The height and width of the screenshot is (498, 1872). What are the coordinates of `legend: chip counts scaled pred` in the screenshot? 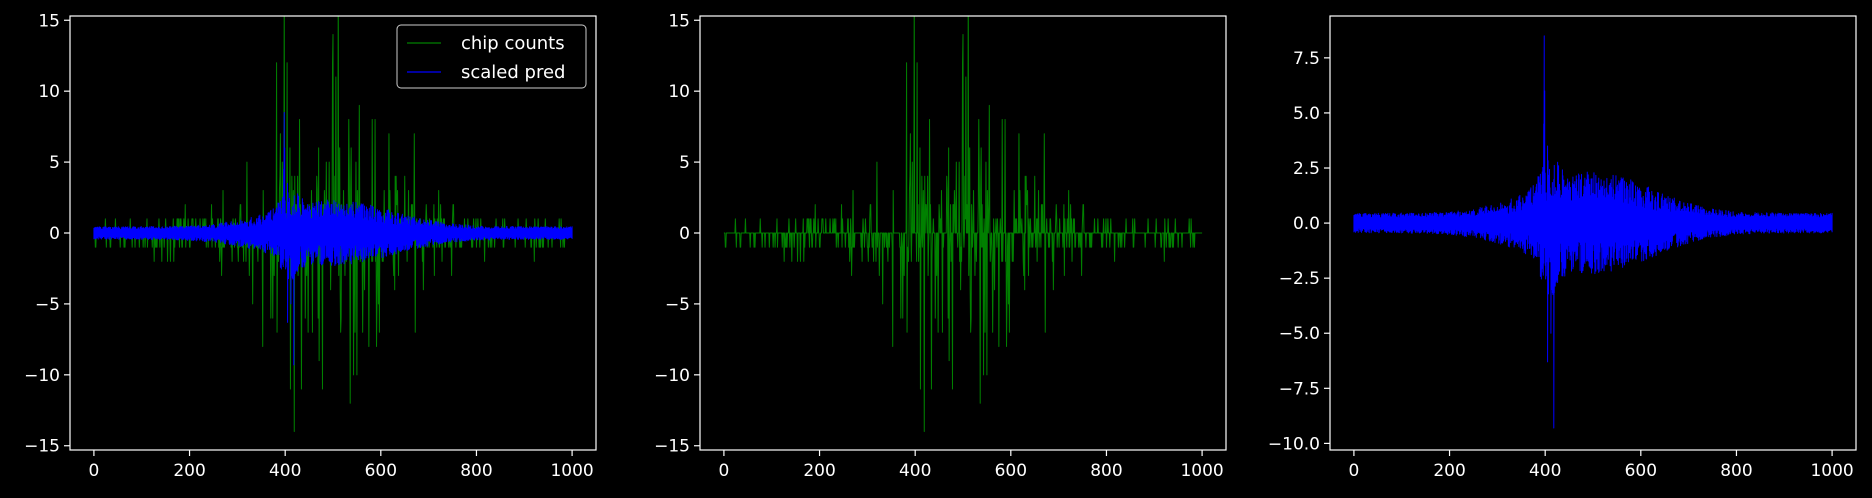 It's located at (491, 56).